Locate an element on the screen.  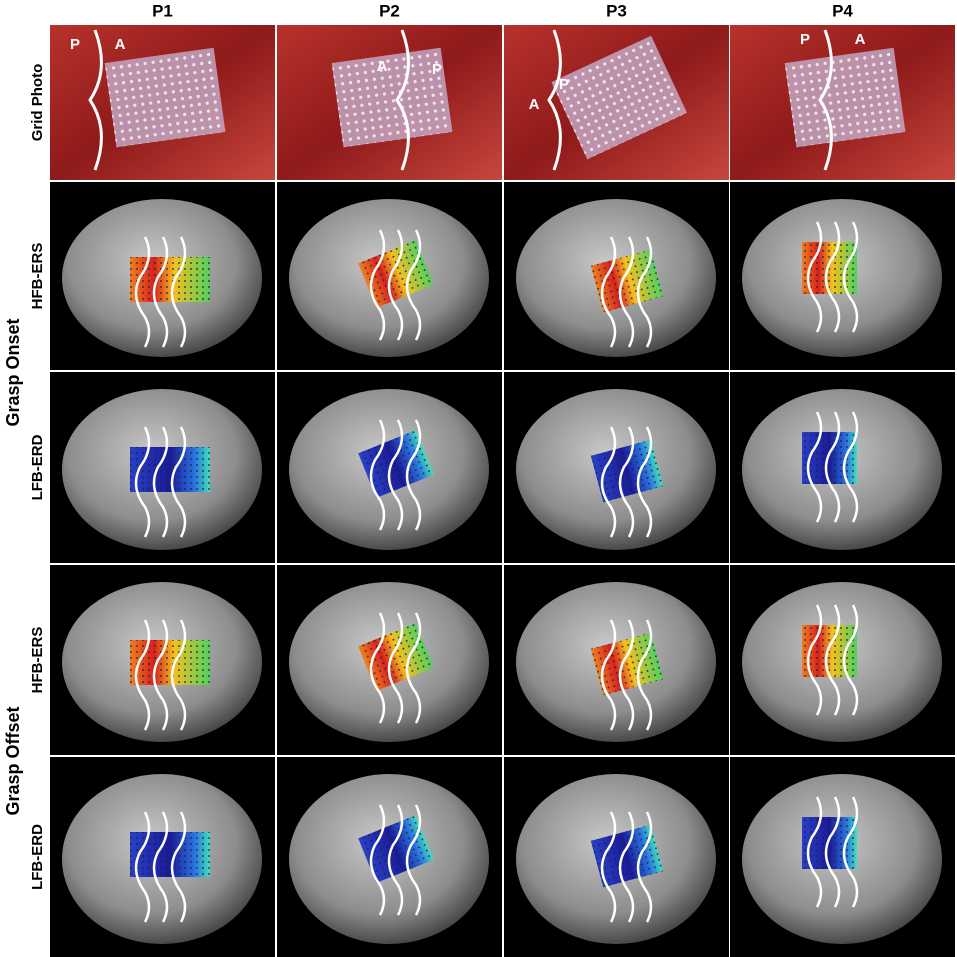
row-group-label: Grasp Offset is located at coordinates (13, 760).